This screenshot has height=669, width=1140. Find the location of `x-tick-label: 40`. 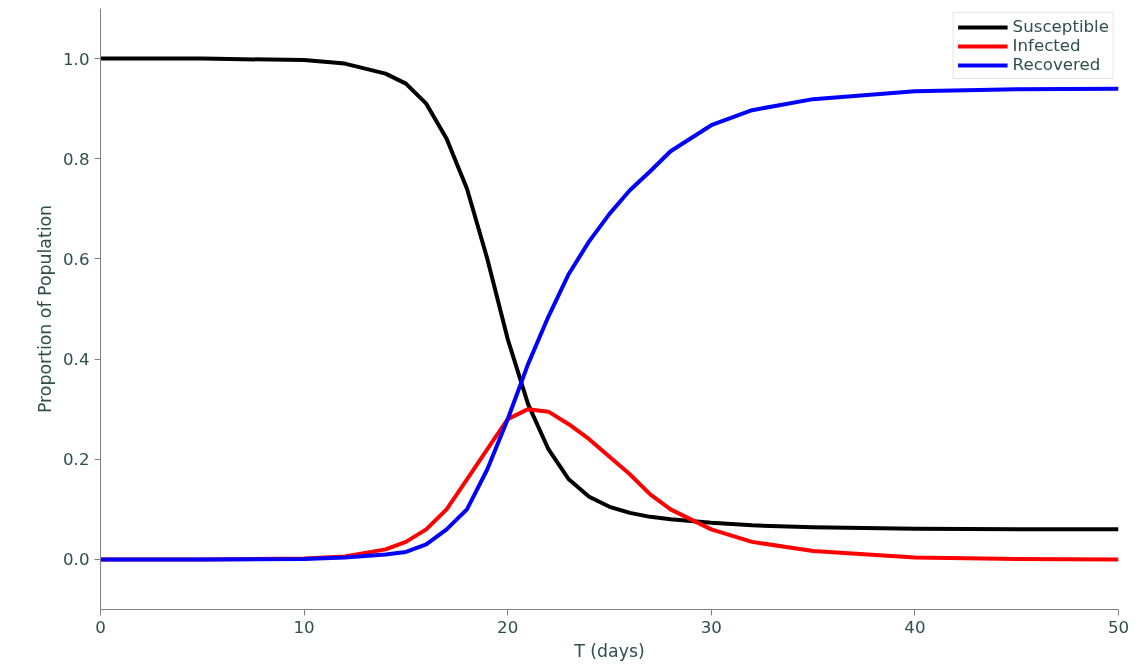

x-tick-label: 40 is located at coordinates (915, 627).